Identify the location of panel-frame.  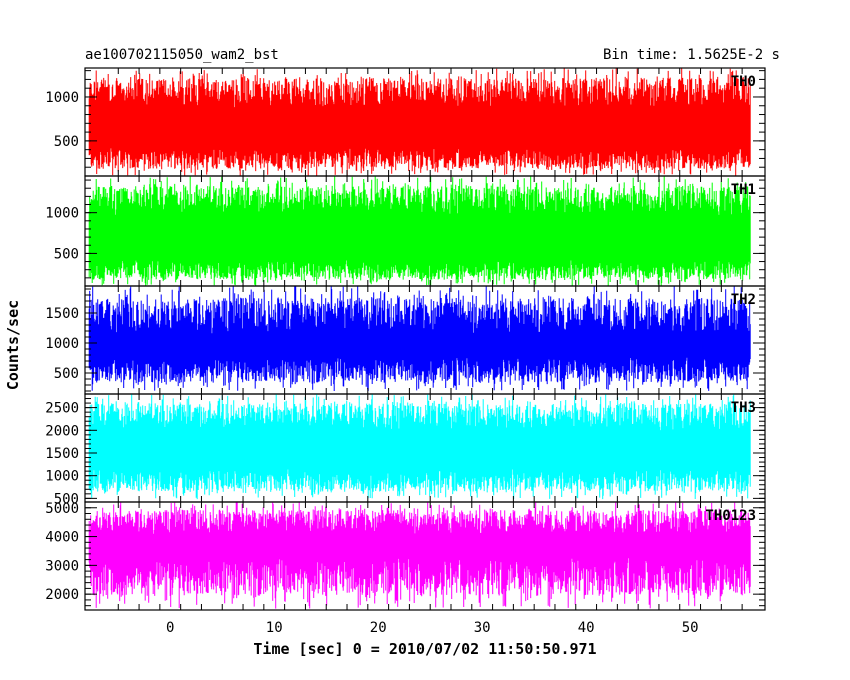
(425, 556).